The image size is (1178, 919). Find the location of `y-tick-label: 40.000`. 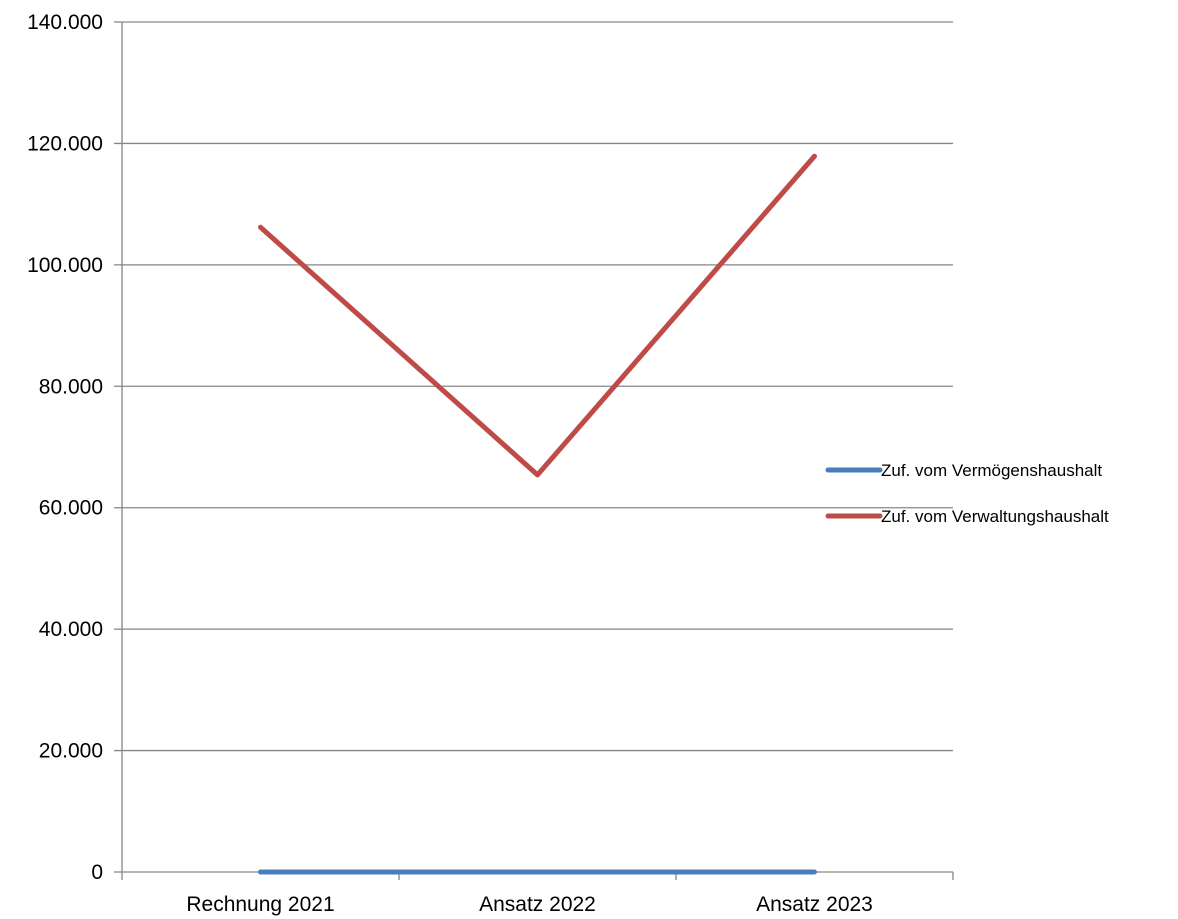

y-tick-label: 40.000 is located at coordinates (71, 629).